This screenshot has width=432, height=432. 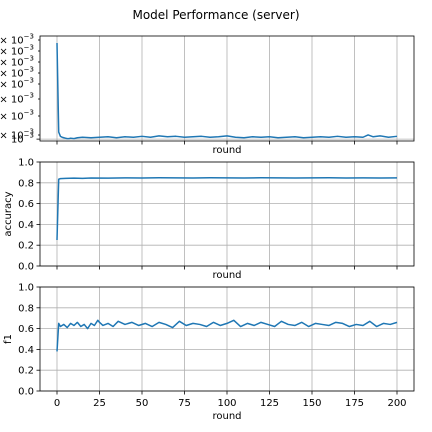 What do you see at coordinates (57, 403) in the screenshot?
I see `x-tick-label: 0` at bounding box center [57, 403].